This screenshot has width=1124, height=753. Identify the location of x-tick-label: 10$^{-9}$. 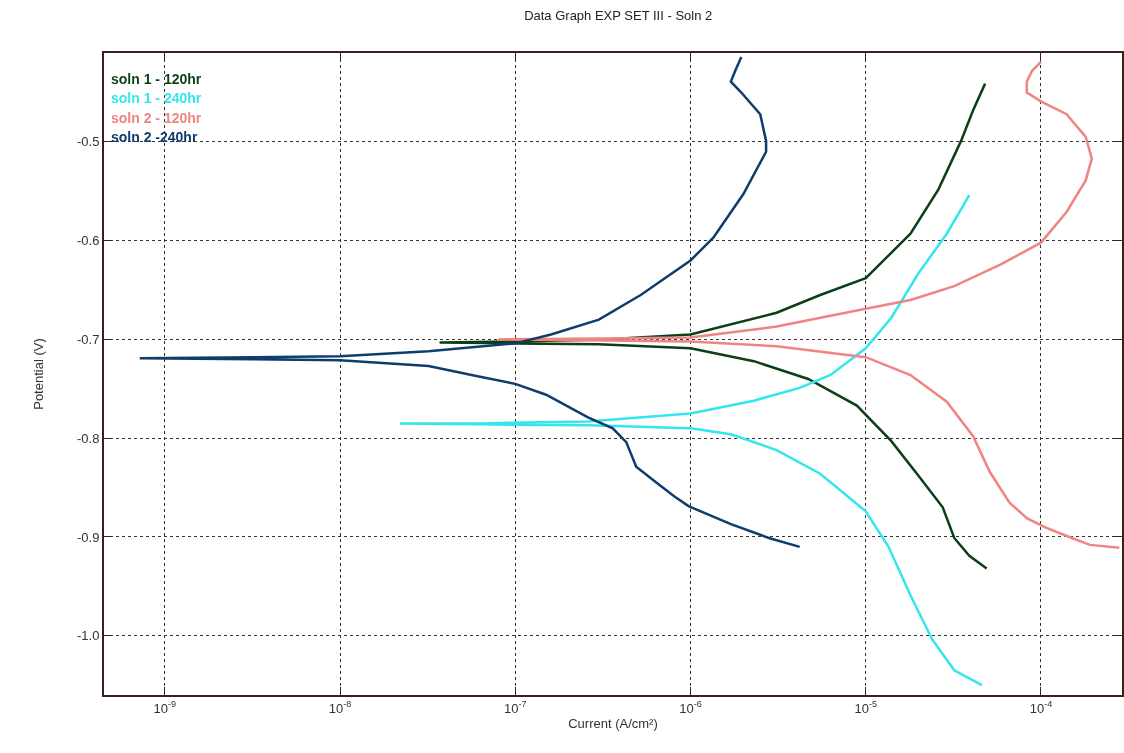
(165, 707).